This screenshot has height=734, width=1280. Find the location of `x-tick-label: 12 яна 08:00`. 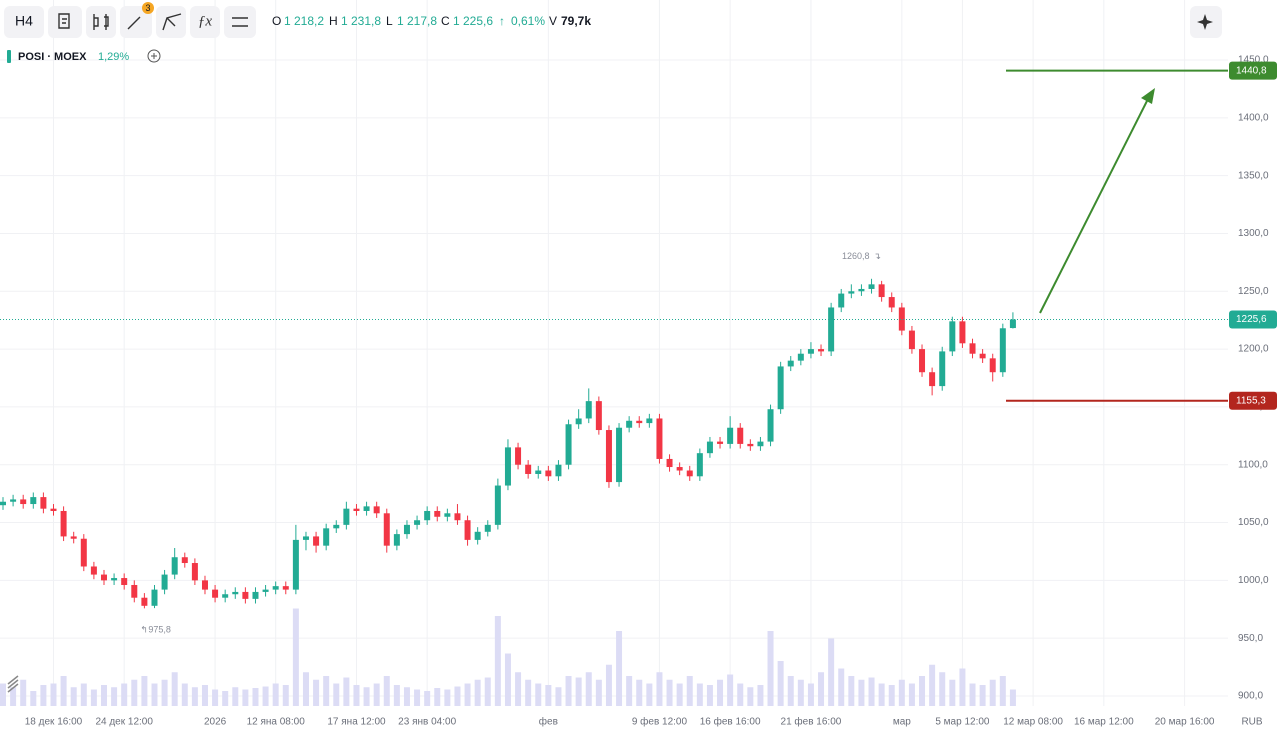

x-tick-label: 12 яна 08:00 is located at coordinates (276, 722).